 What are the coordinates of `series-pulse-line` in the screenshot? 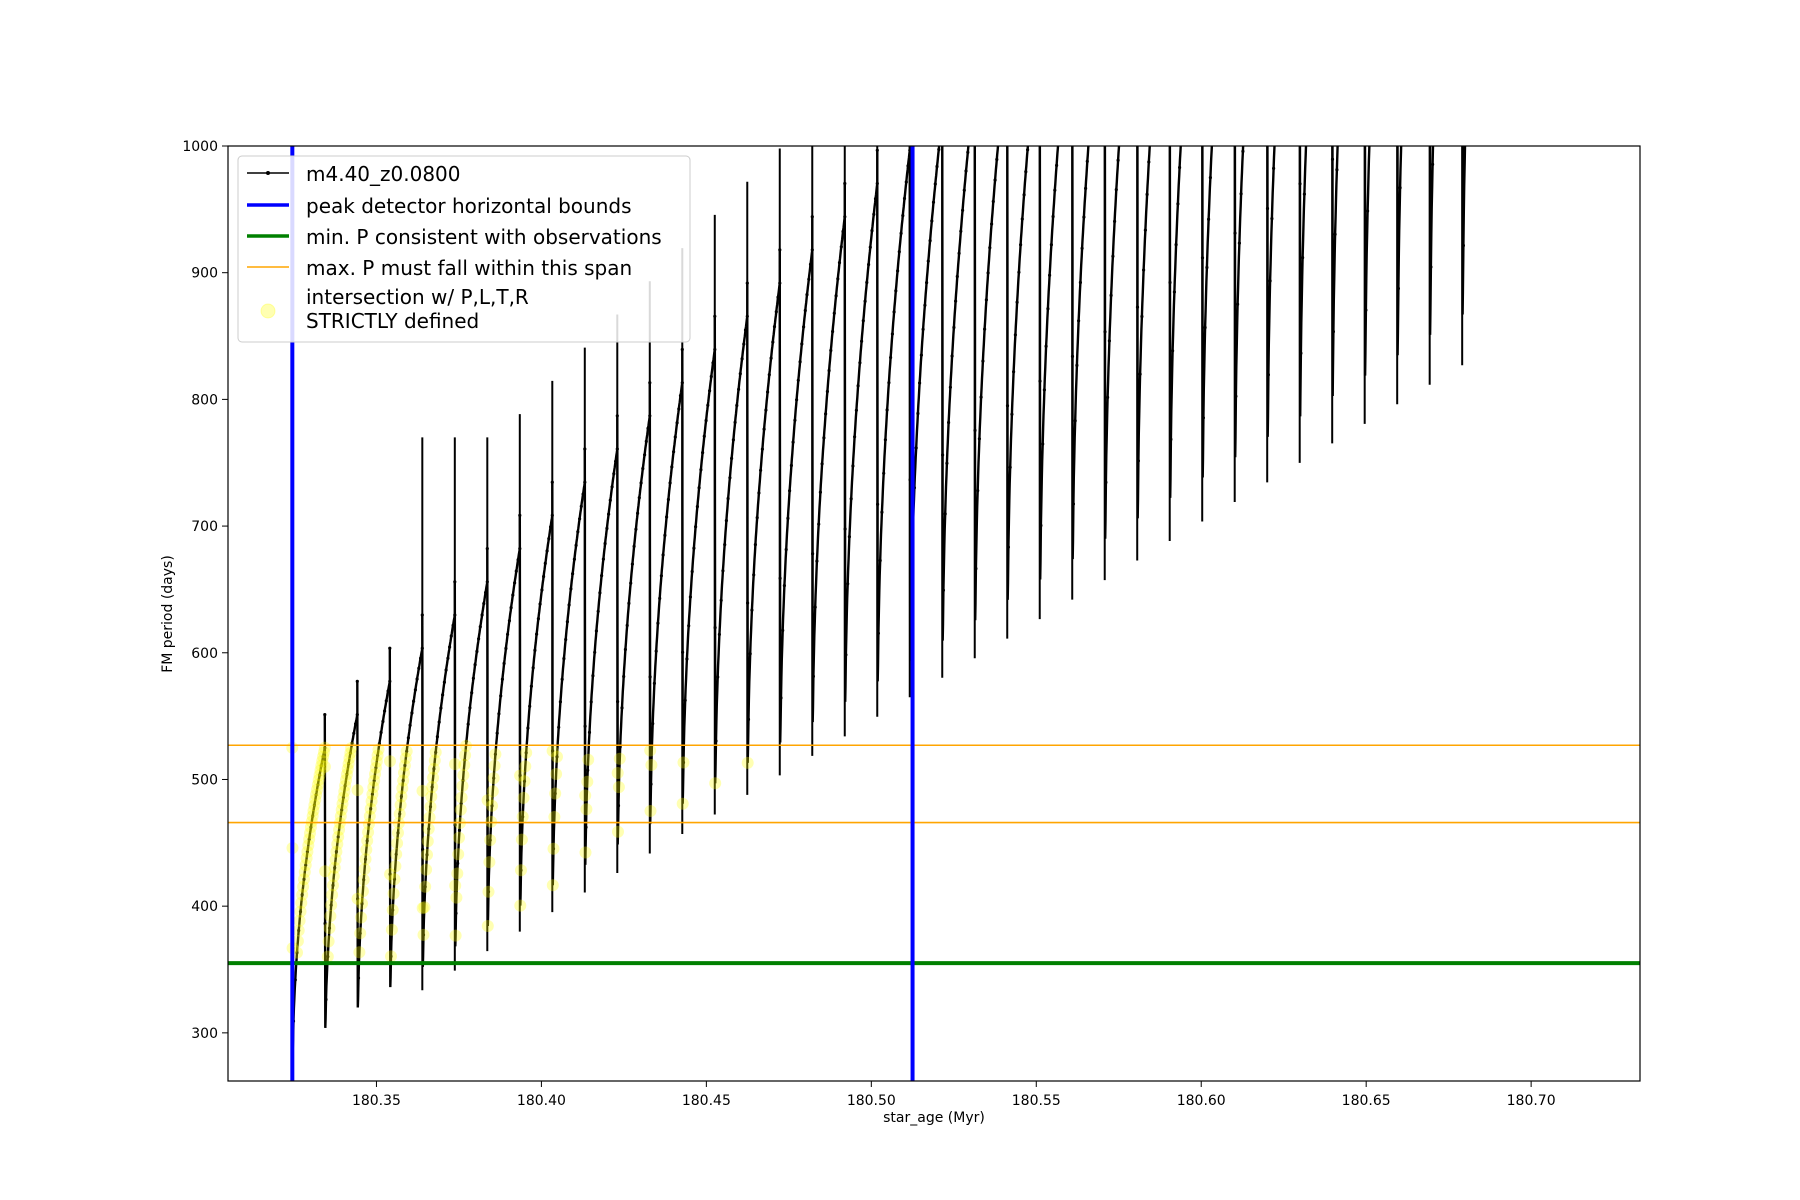 It's located at (1399, 251).